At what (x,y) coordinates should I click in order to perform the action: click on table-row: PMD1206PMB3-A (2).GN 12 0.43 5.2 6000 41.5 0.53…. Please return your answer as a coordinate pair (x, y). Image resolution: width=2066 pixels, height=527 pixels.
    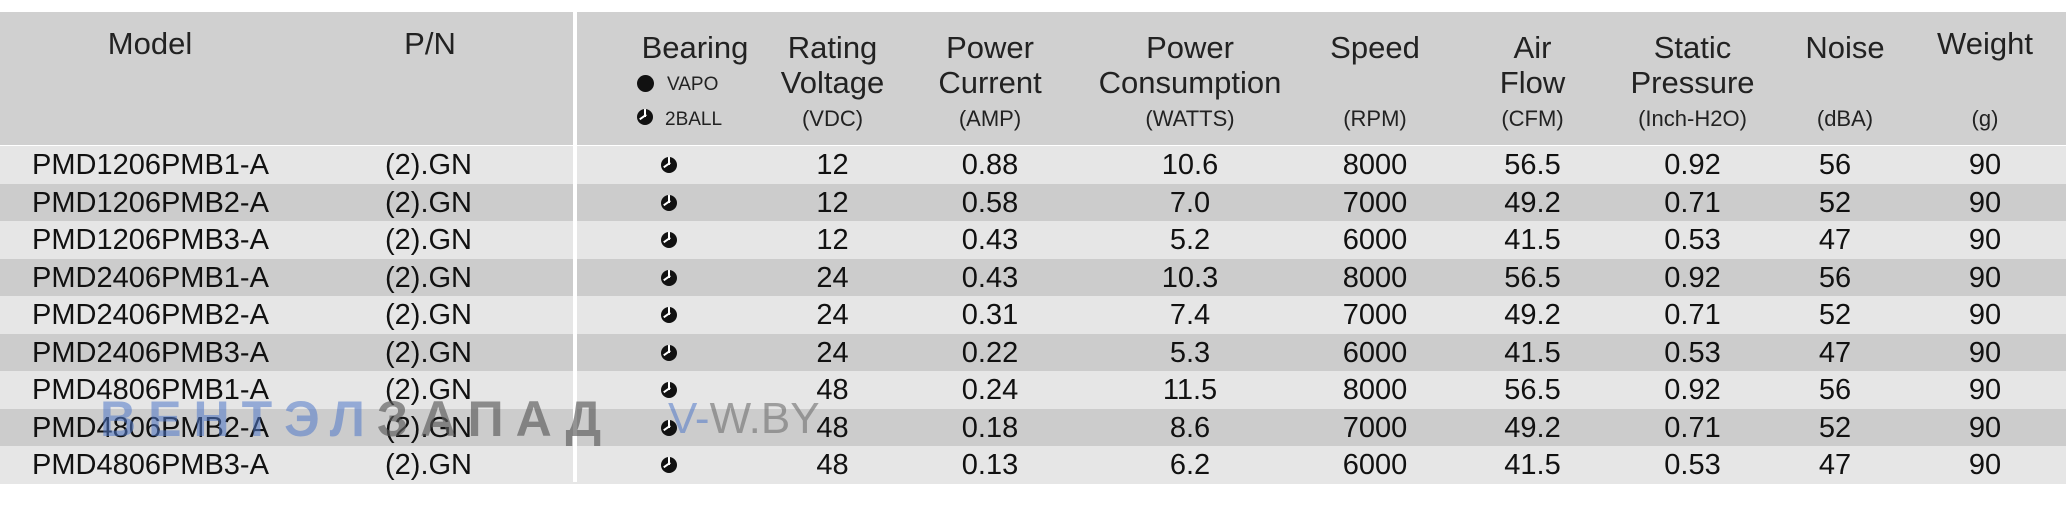
    Looking at the image, I should click on (1033, 240).